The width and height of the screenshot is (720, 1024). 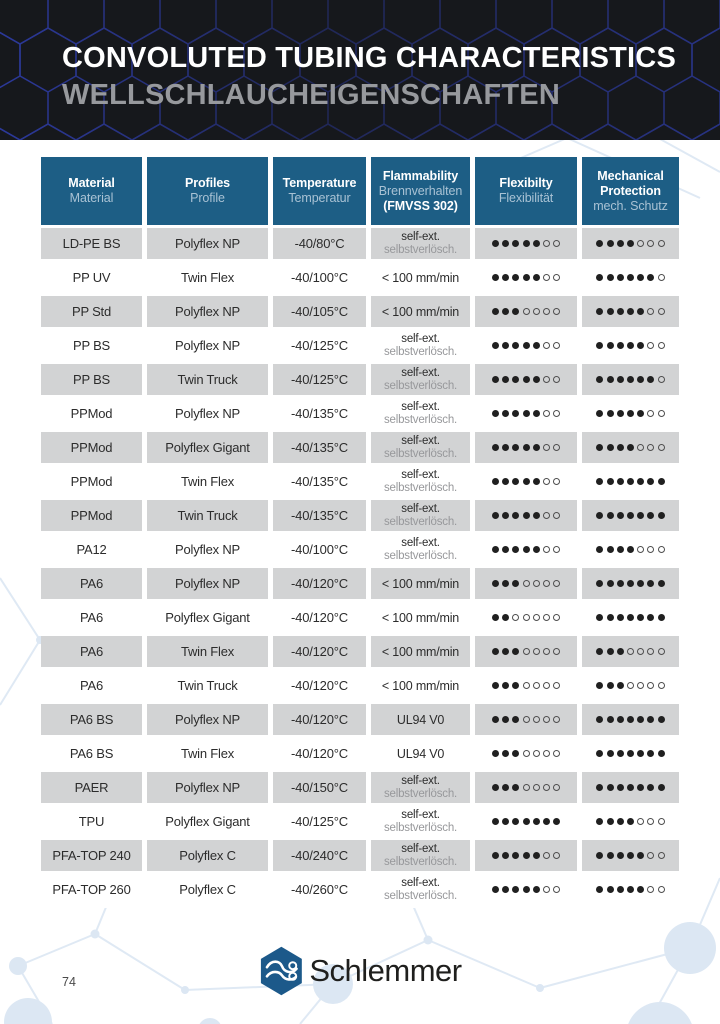 I want to click on column-header-label-de: Flexibilität, so click(x=526, y=198).